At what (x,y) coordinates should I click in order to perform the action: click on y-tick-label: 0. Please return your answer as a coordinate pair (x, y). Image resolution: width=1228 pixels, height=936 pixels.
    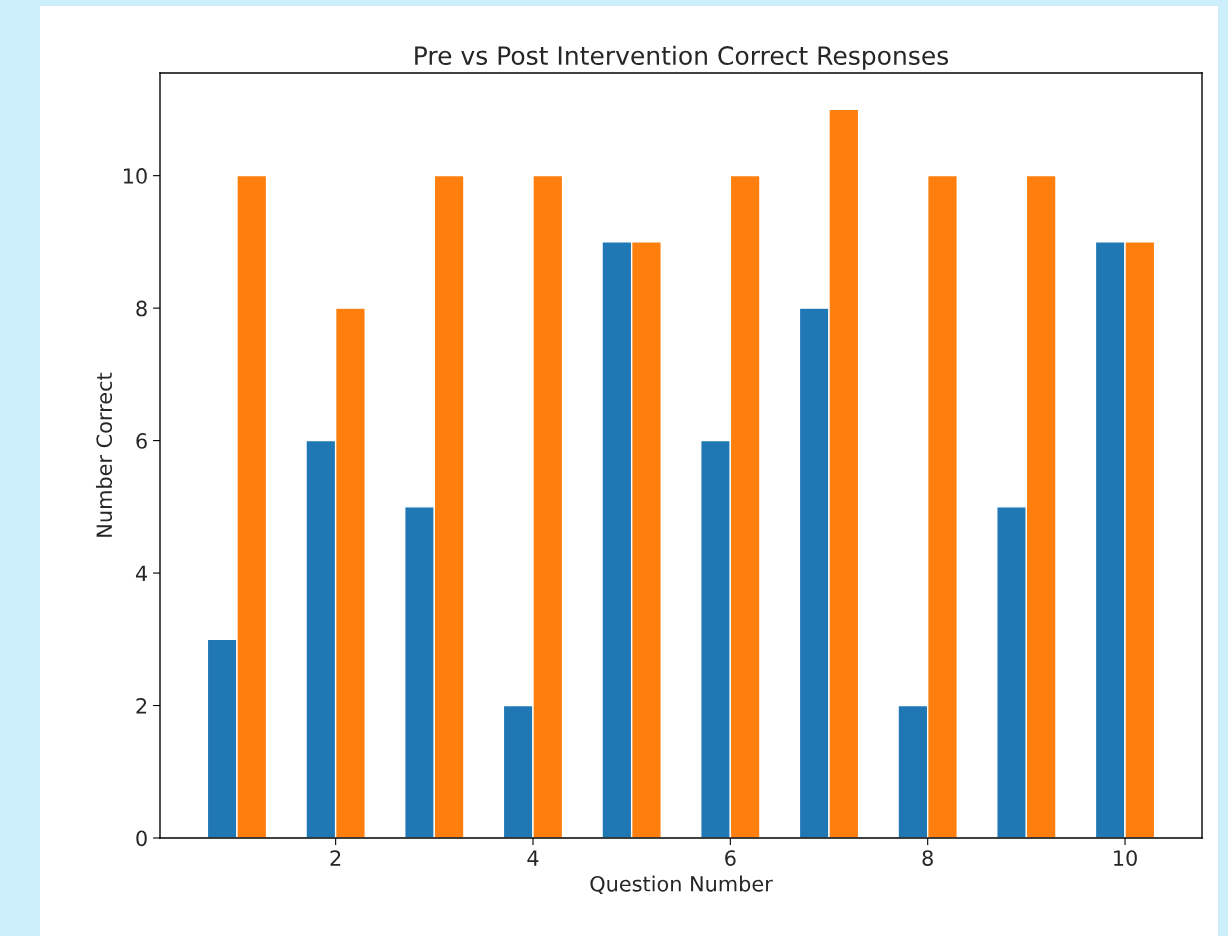
    Looking at the image, I should click on (141, 838).